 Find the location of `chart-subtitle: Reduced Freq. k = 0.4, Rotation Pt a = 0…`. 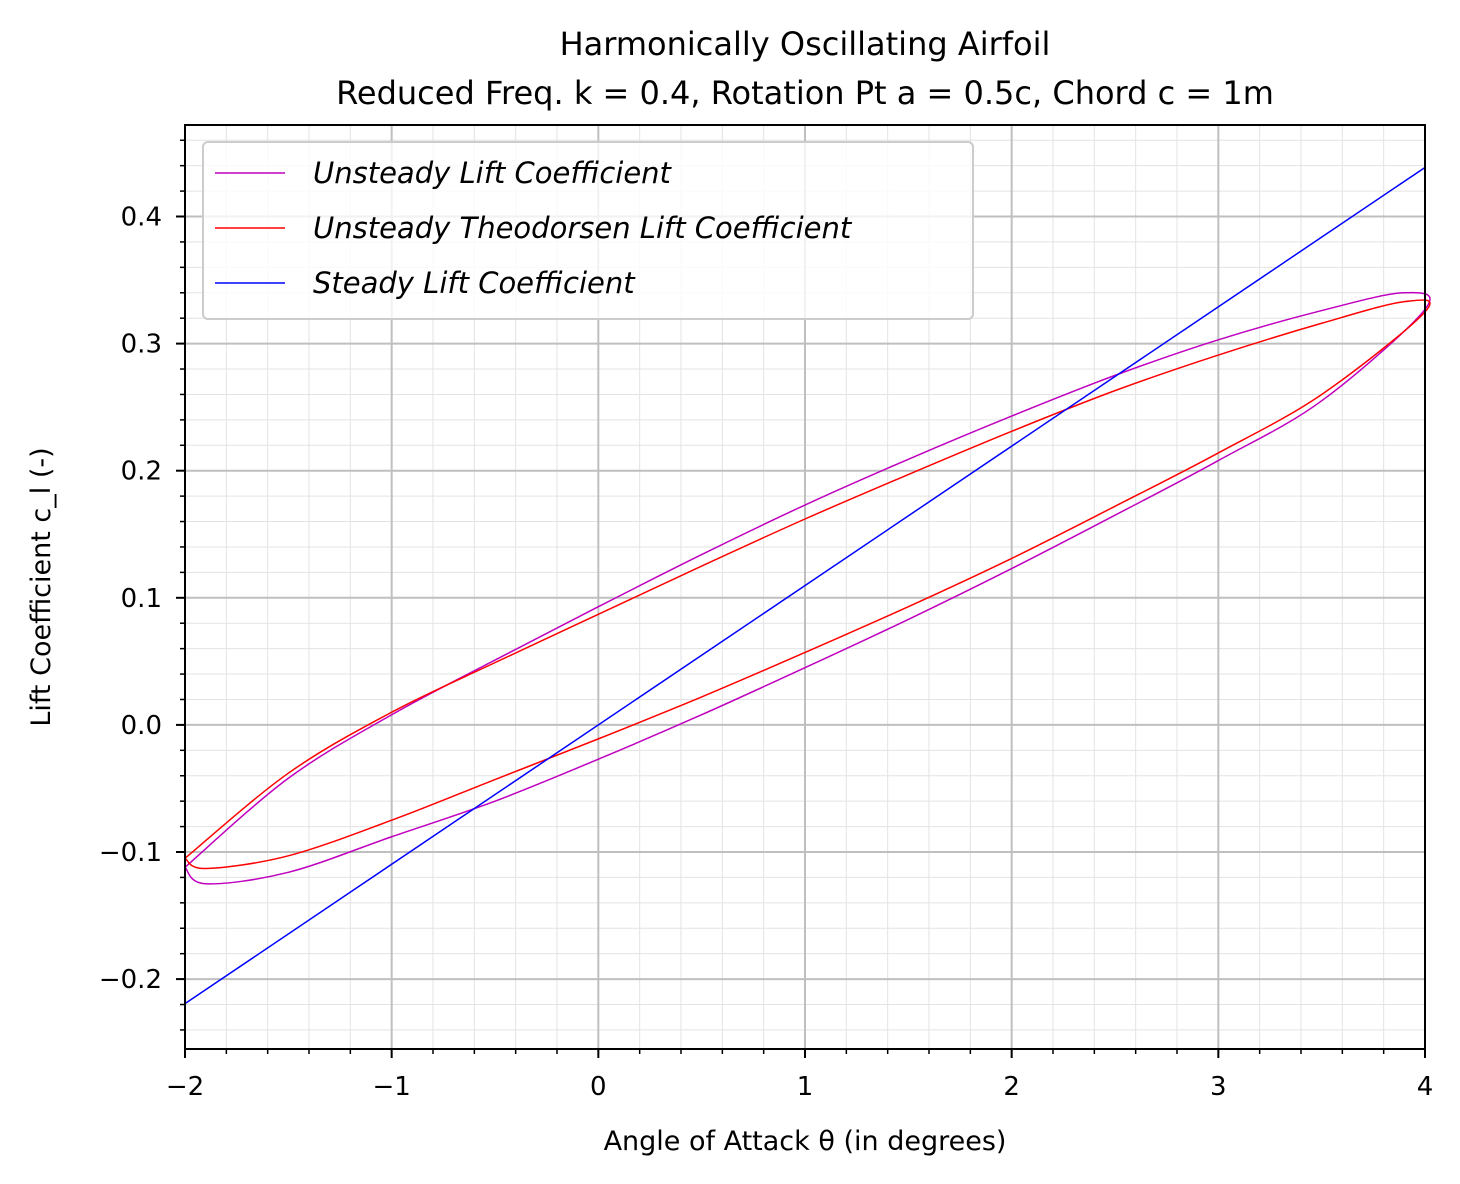

chart-subtitle: Reduced Freq. k = 0.4, Rotation Pt a = 0… is located at coordinates (805, 93).